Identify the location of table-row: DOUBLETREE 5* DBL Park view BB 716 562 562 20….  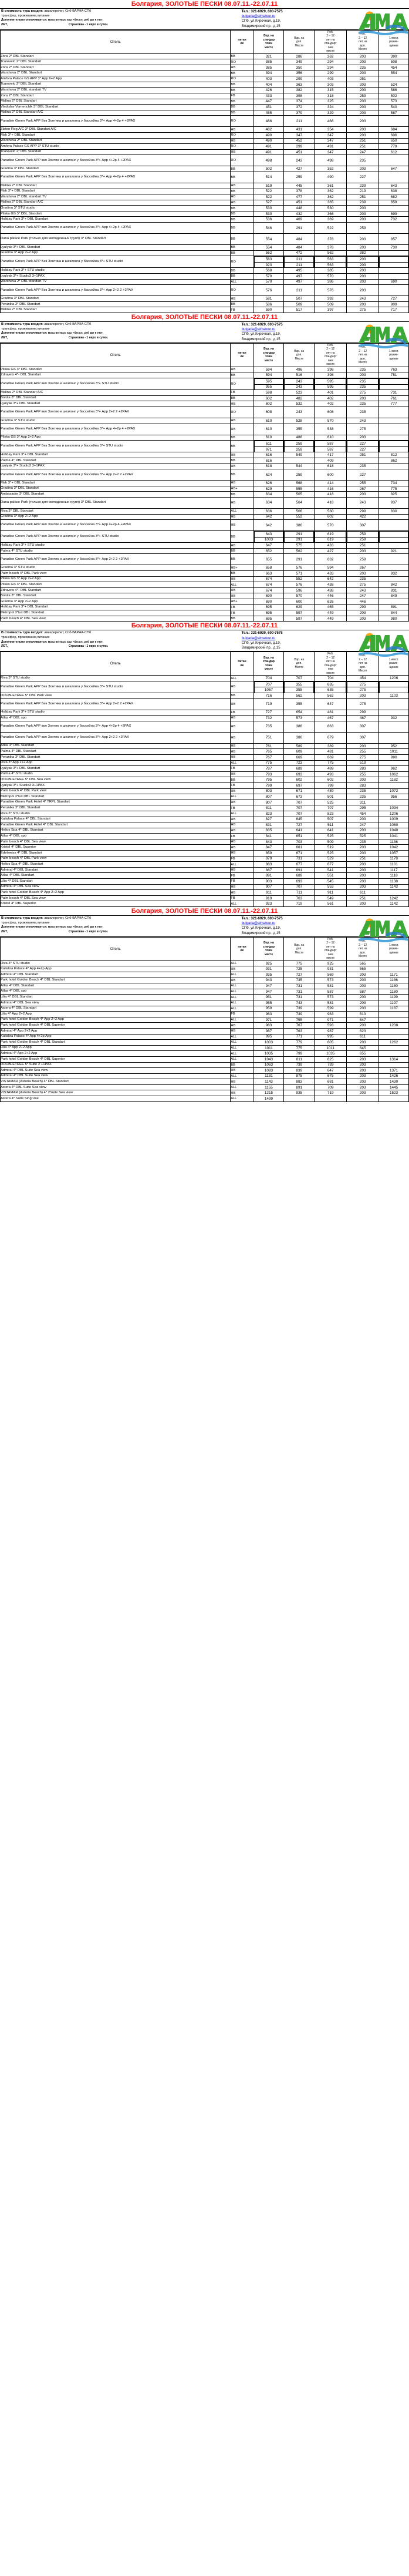
(204, 696).